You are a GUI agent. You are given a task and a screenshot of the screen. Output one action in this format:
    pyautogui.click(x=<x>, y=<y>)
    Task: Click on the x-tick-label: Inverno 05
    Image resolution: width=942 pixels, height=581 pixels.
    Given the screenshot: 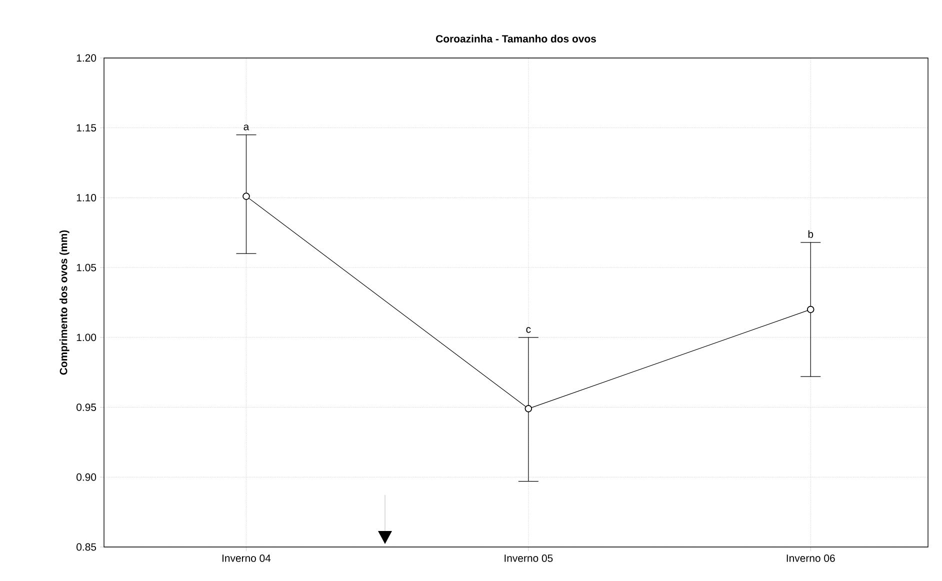 What is the action you would take?
    pyautogui.click(x=528, y=558)
    